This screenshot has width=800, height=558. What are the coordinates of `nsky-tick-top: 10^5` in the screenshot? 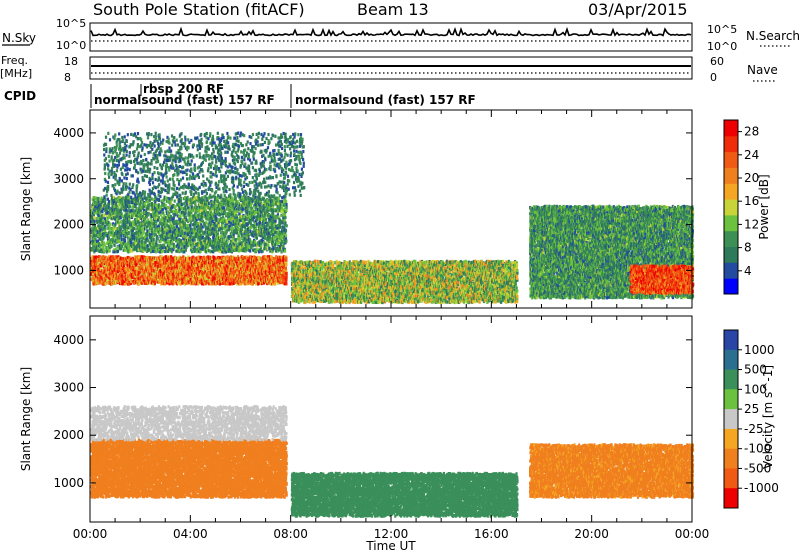 It's located at (71, 23).